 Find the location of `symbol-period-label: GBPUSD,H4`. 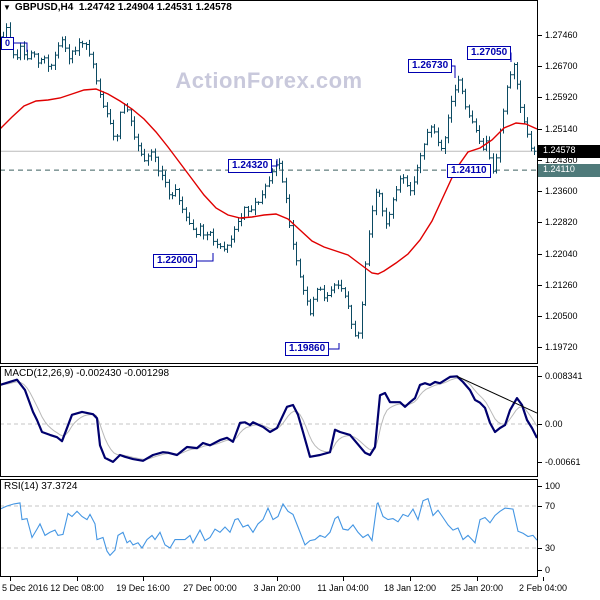

symbol-period-label: GBPUSD,H4 is located at coordinates (44, 7).